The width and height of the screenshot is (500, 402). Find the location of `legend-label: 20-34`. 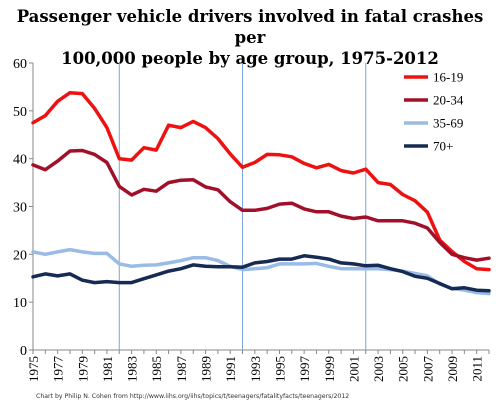

legend-label: 20-34 is located at coordinates (448, 100).